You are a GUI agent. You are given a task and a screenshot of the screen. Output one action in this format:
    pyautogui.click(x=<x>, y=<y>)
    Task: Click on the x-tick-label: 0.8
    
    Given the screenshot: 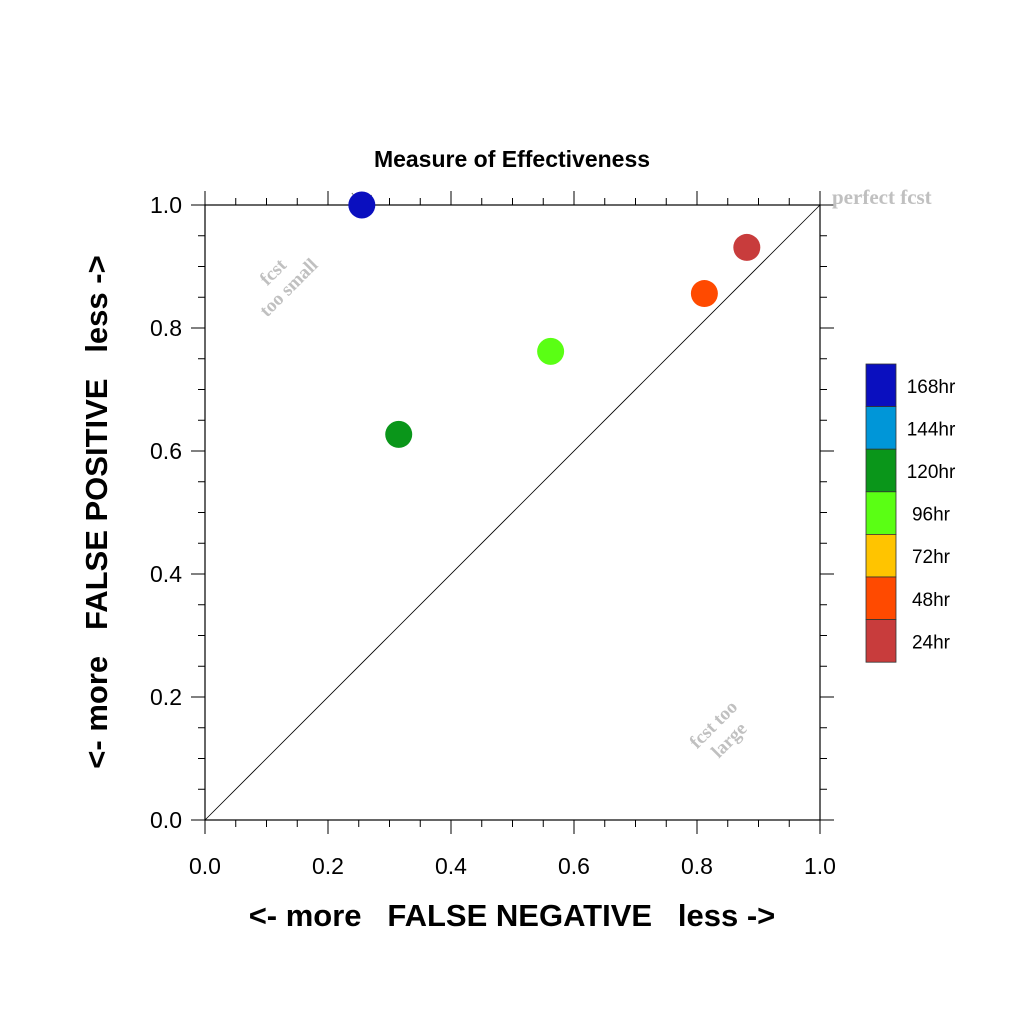 What is the action you would take?
    pyautogui.click(x=697, y=866)
    